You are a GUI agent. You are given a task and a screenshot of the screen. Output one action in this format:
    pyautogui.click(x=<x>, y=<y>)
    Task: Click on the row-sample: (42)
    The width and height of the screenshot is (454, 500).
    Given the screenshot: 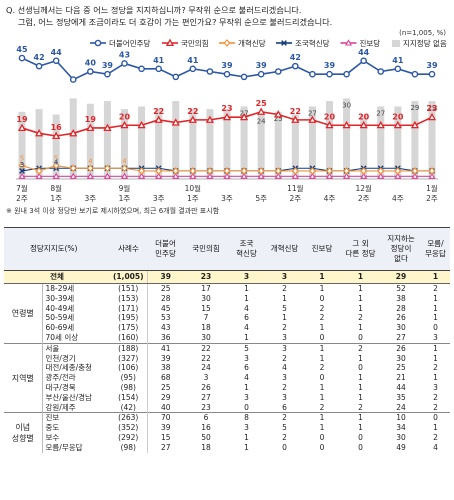 What is the action you would take?
    pyautogui.click(x=129, y=407)
    